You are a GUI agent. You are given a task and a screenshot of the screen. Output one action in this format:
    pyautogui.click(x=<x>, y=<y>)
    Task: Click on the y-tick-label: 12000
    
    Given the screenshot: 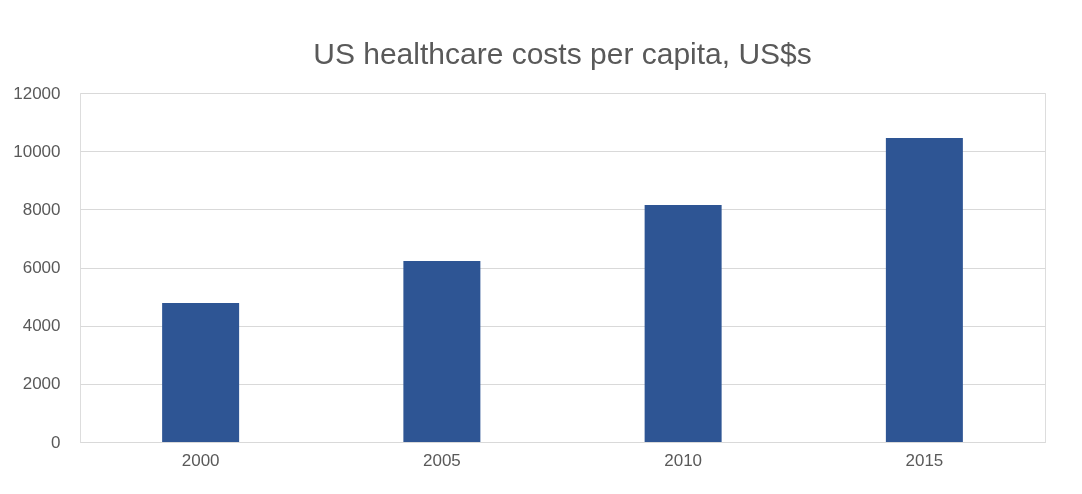 What is the action you would take?
    pyautogui.click(x=37, y=93)
    